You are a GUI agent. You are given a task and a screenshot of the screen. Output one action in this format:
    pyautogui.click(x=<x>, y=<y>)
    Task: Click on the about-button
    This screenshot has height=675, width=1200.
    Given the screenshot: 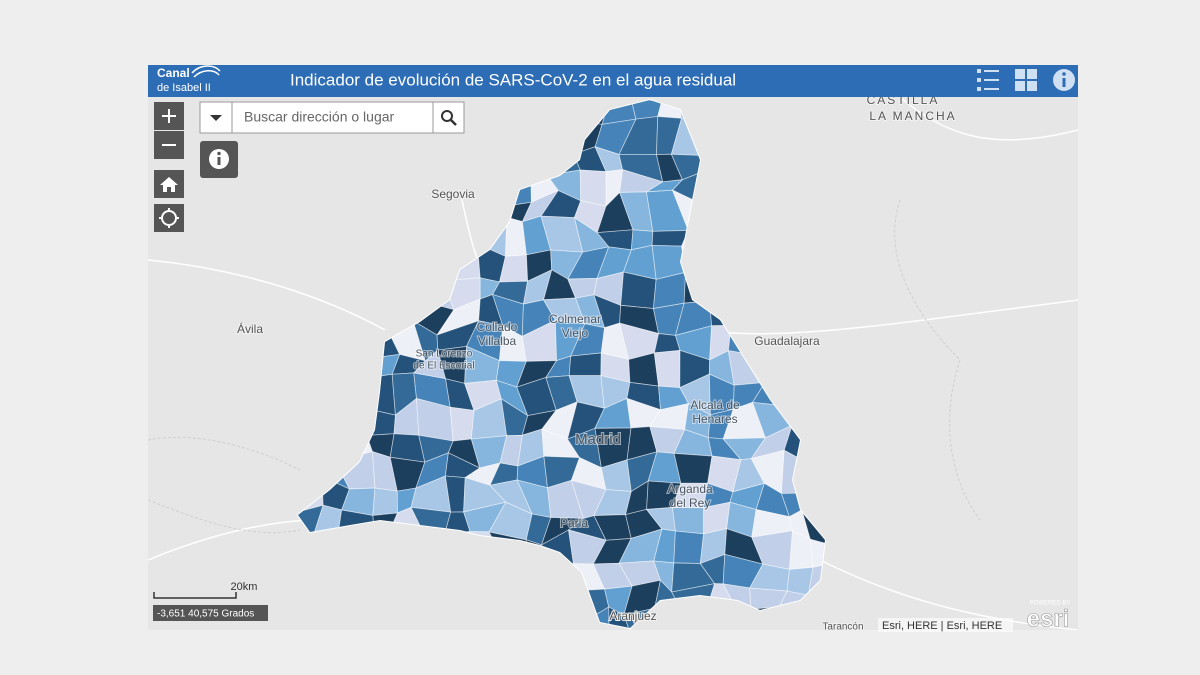 What is the action you would take?
    pyautogui.click(x=1064, y=80)
    